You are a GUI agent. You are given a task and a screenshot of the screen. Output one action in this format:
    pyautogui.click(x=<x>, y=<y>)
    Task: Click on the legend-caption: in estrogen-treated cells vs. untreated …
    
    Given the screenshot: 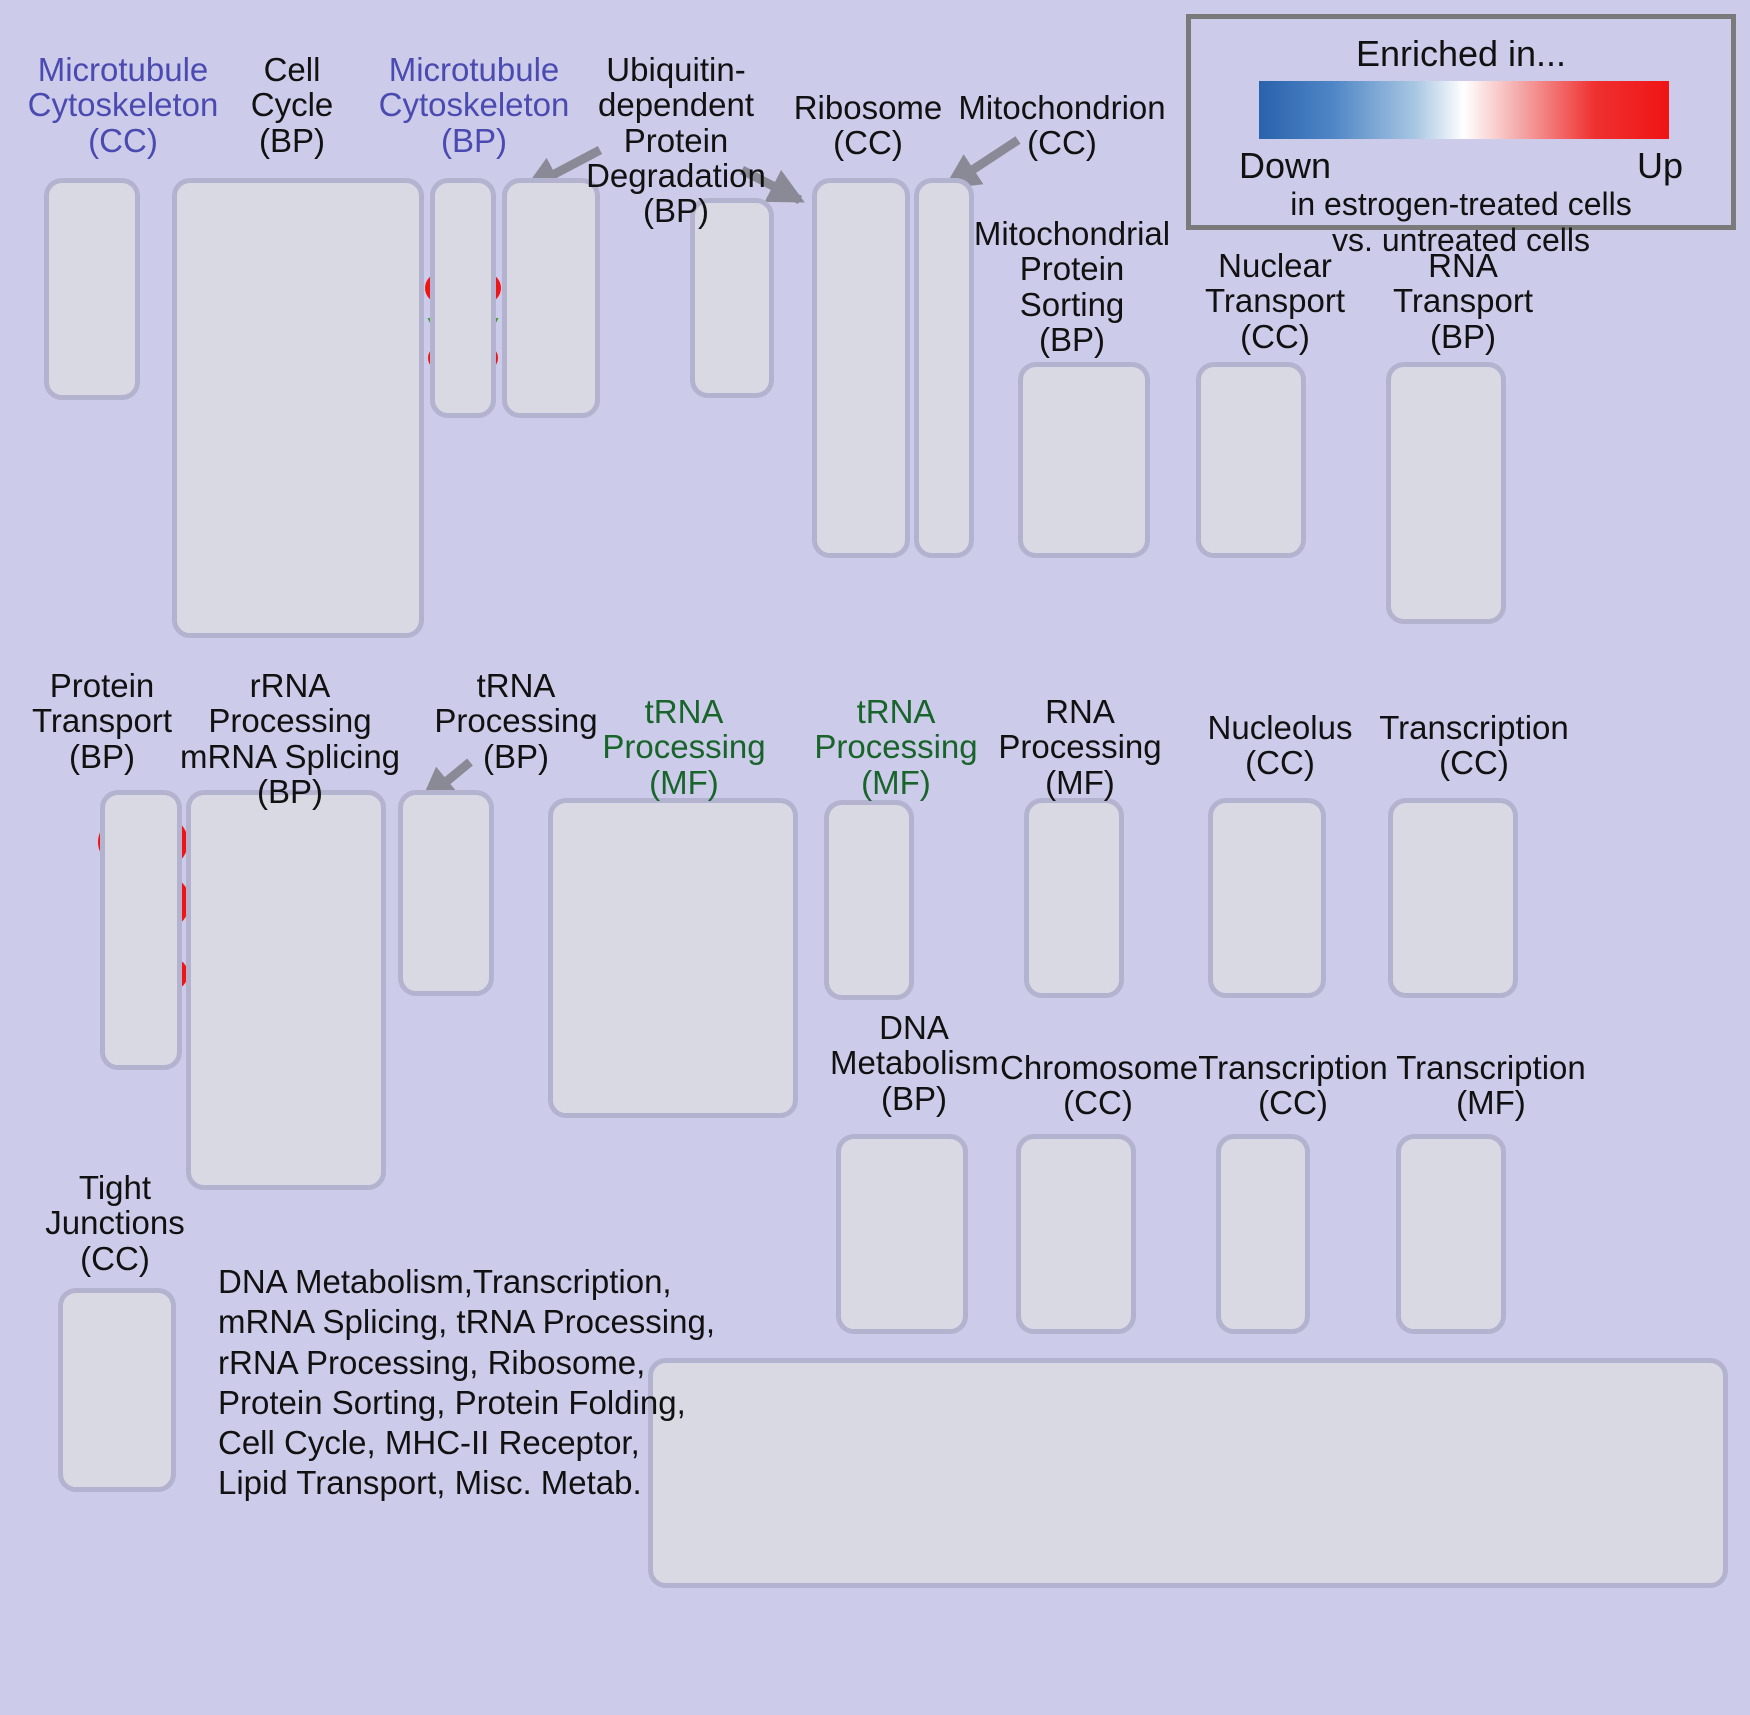 What is the action you would take?
    pyautogui.click(x=1461, y=222)
    